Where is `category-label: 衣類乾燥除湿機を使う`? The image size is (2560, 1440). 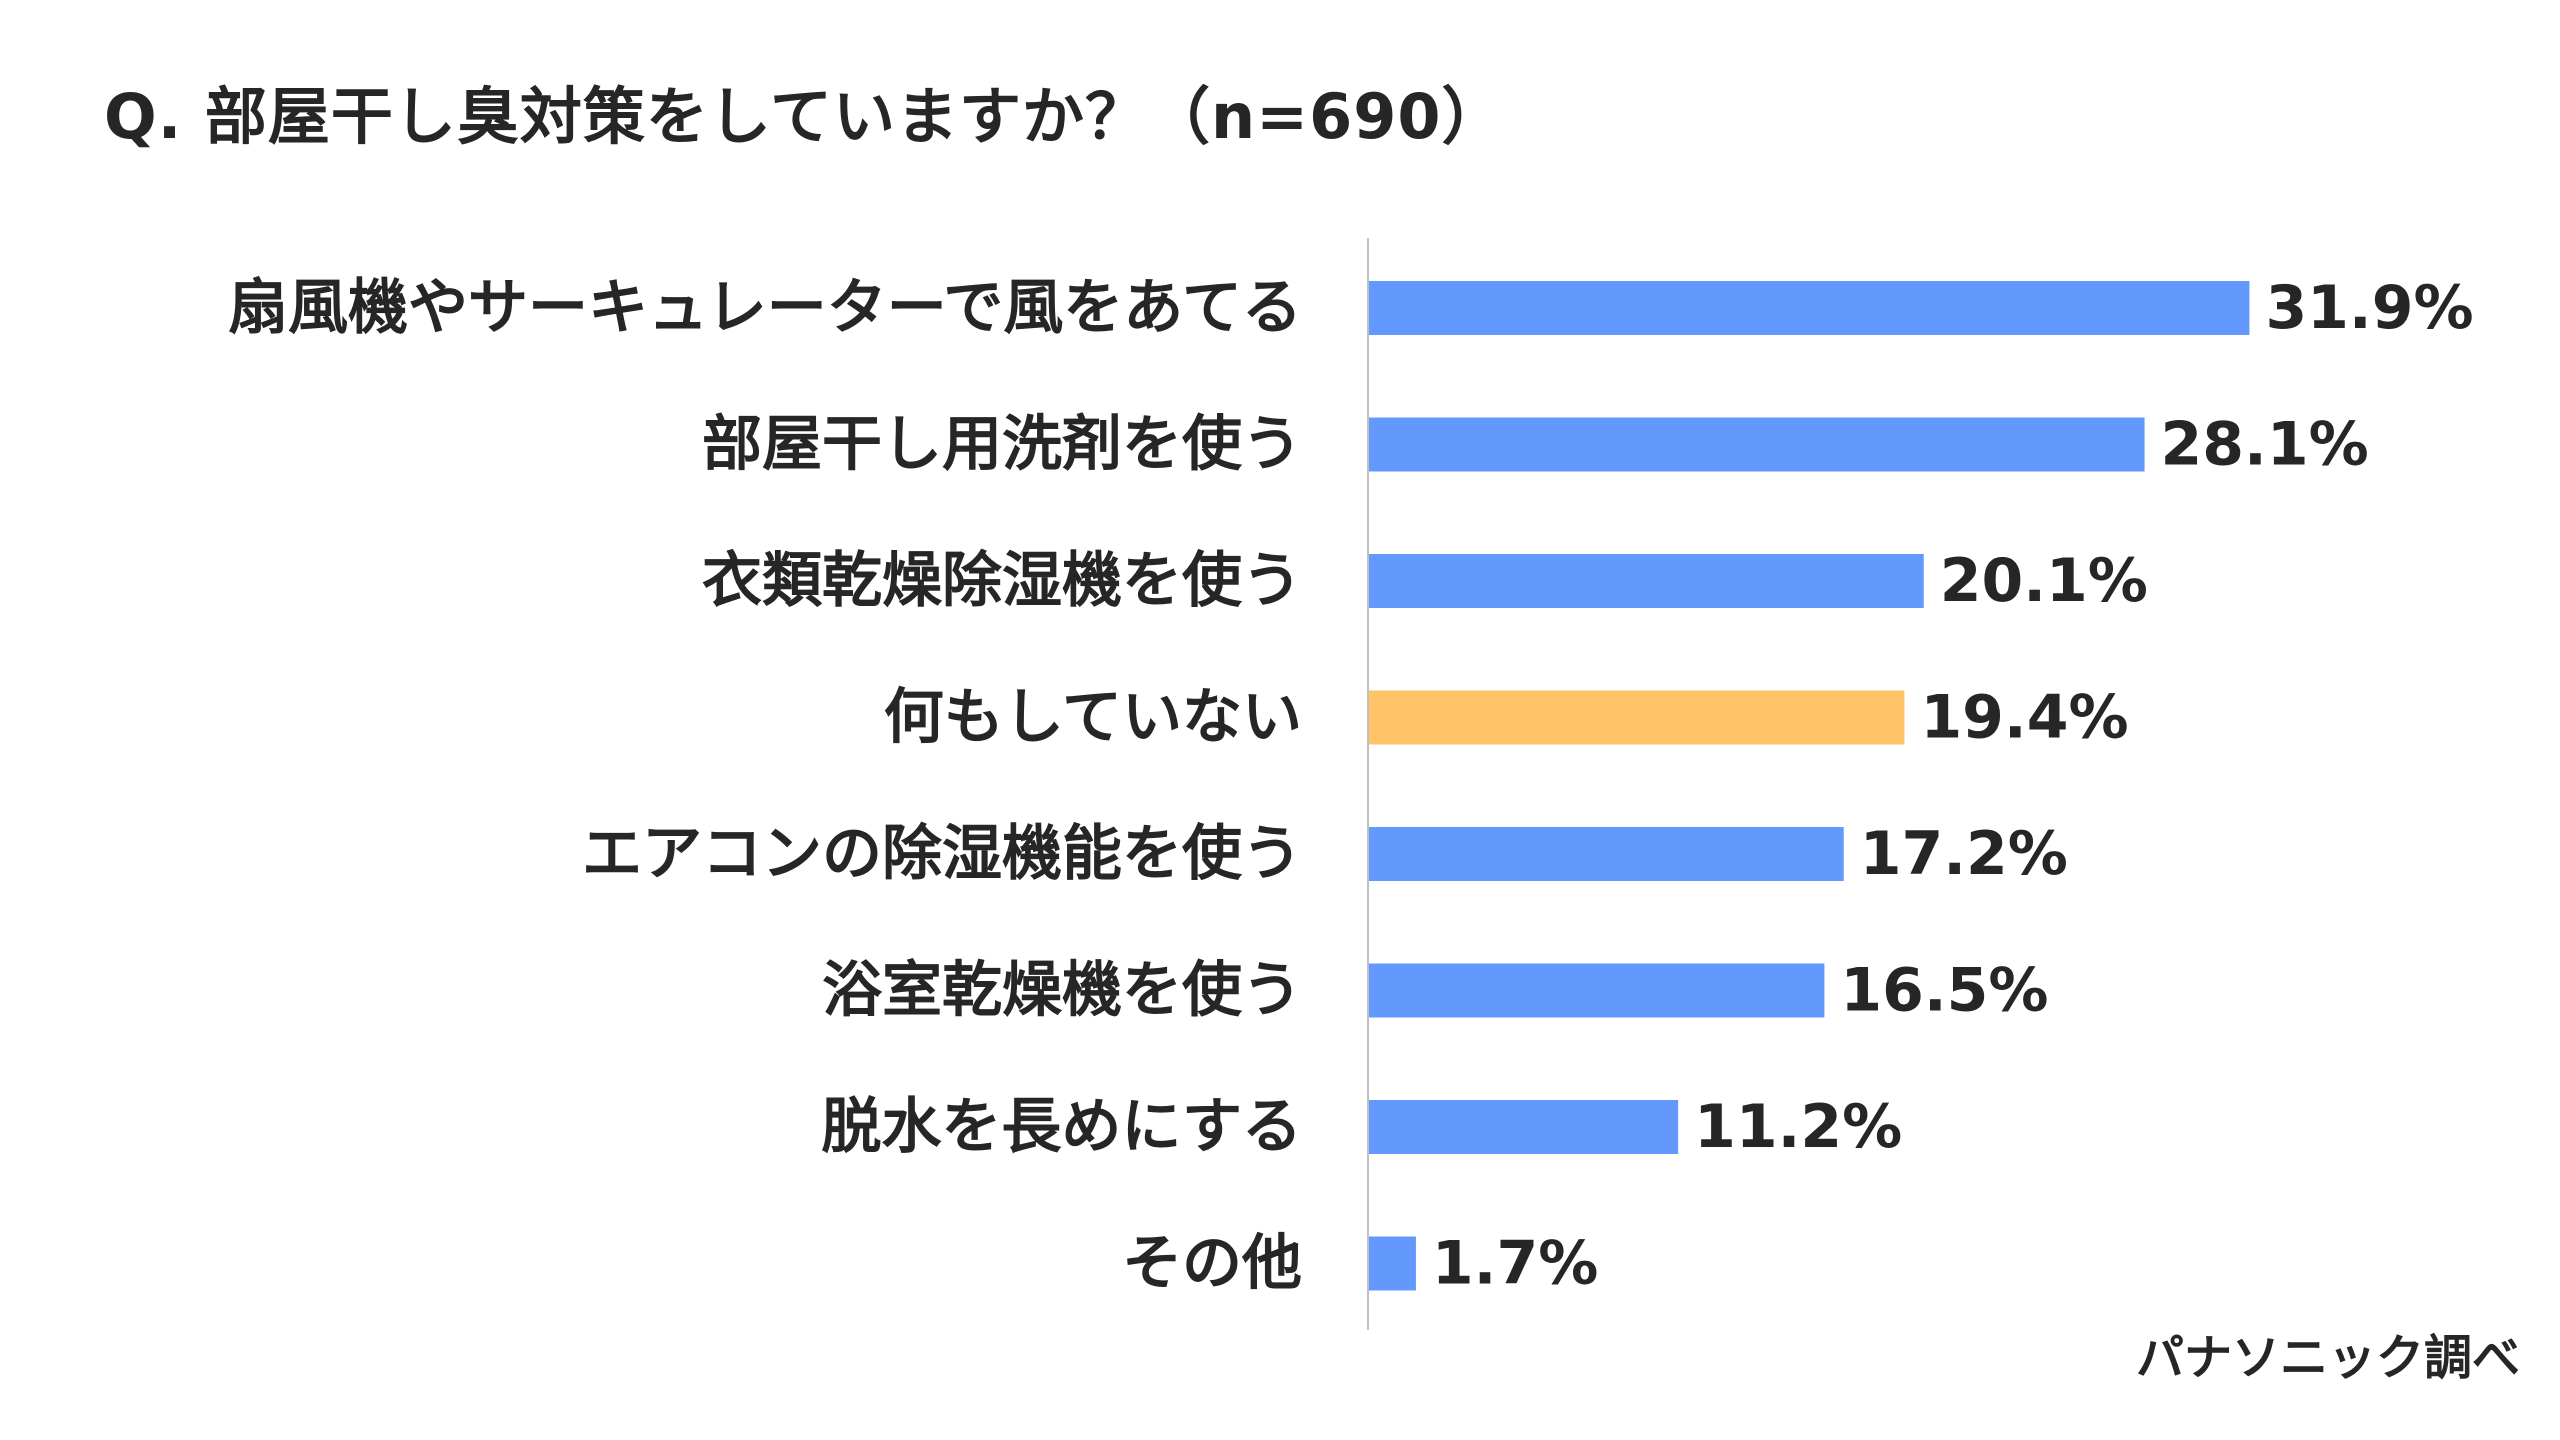 category-label: 衣類乾燥除湿機を使う is located at coordinates (1002, 581).